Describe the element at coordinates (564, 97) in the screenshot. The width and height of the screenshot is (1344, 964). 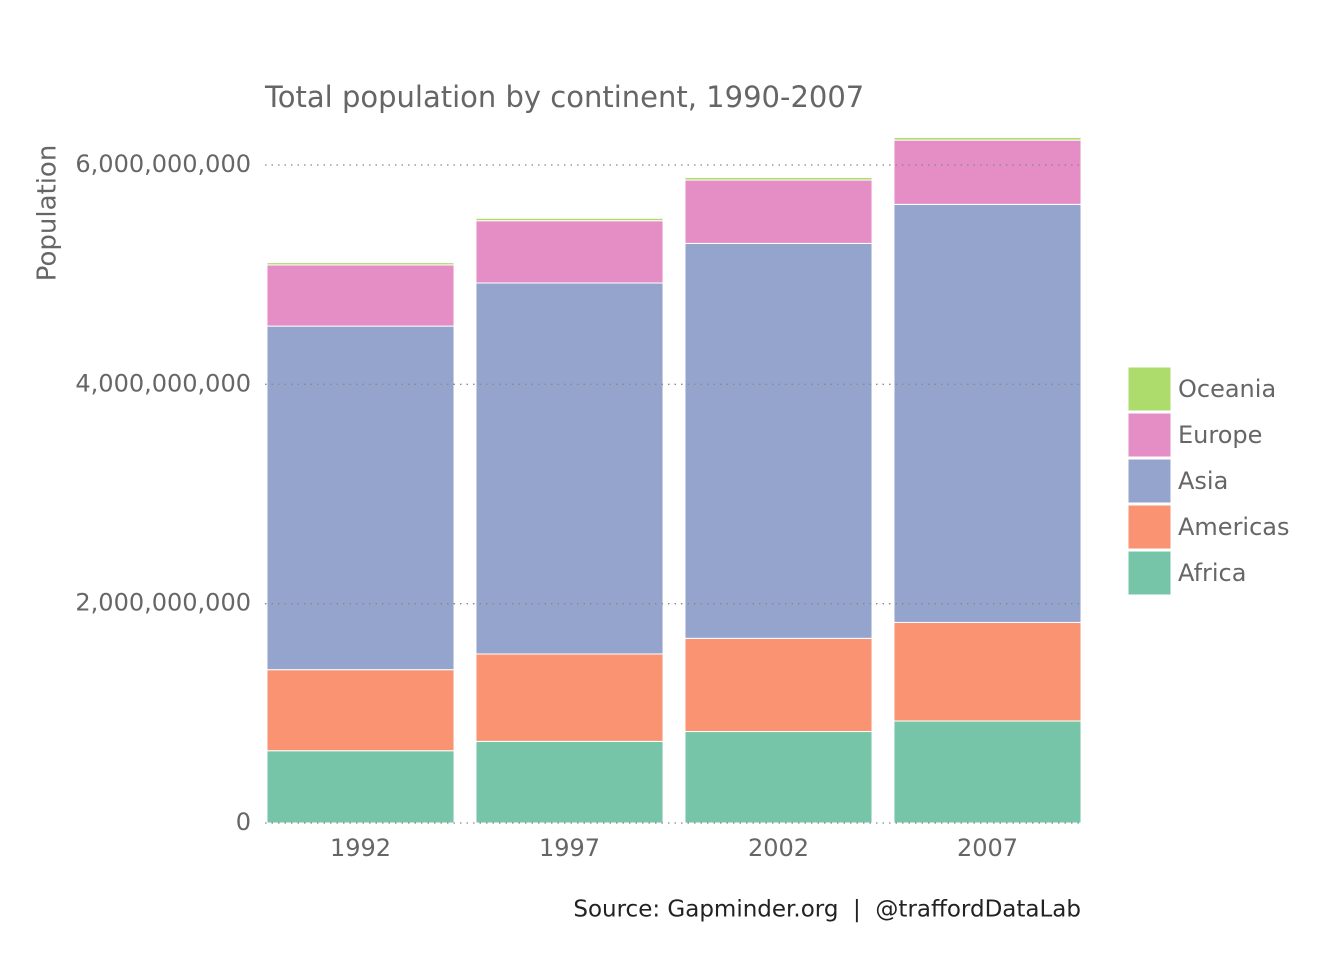
I see `chart-title: Total population by continent, 1990-2007` at that location.